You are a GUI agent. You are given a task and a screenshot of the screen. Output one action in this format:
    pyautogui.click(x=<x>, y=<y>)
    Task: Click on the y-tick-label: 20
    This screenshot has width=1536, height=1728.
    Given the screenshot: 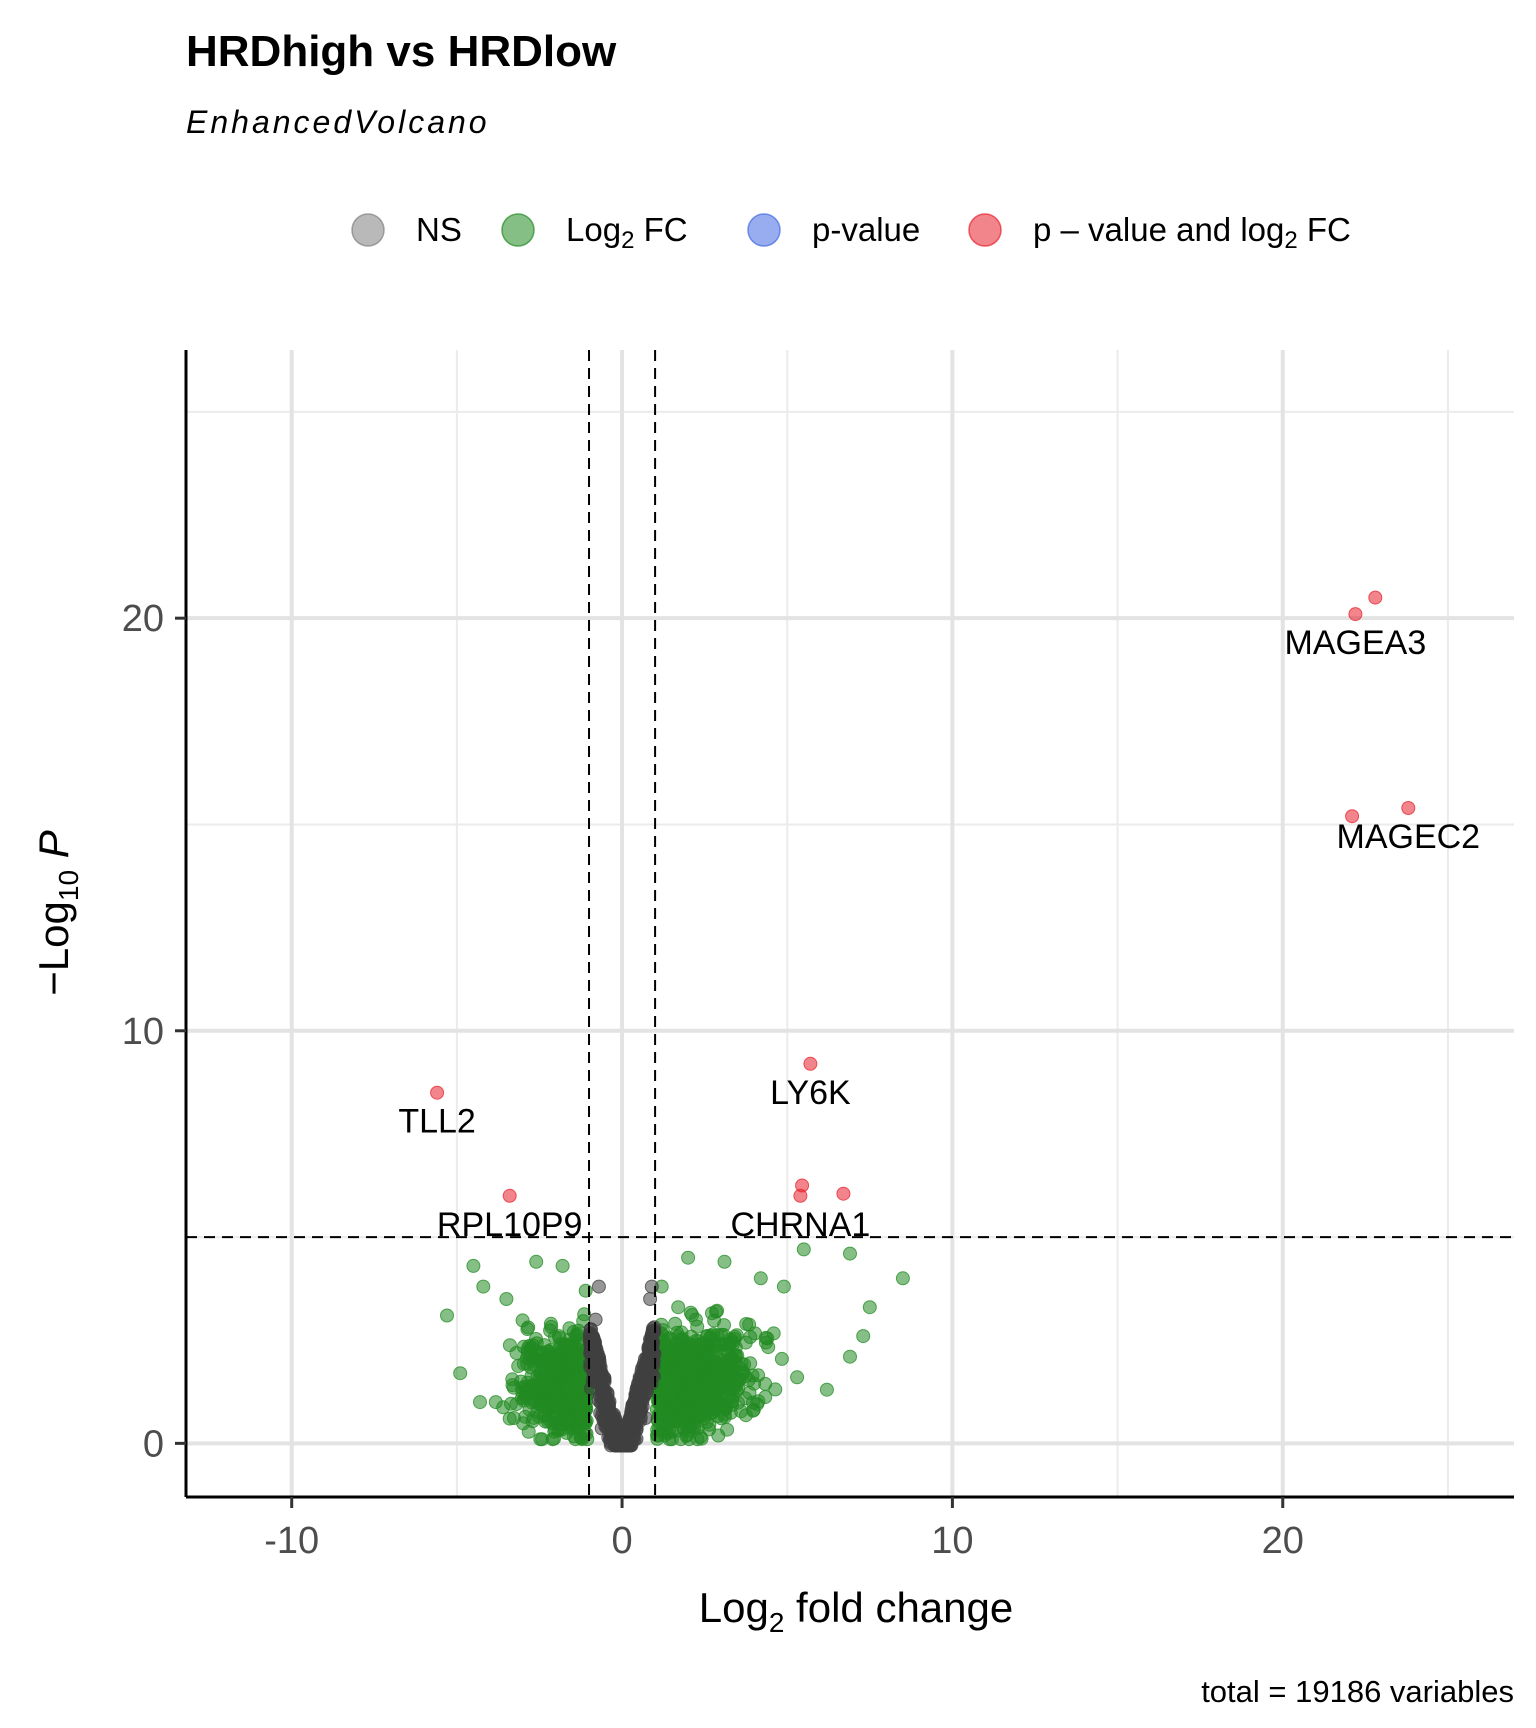 What is the action you would take?
    pyautogui.click(x=143, y=619)
    